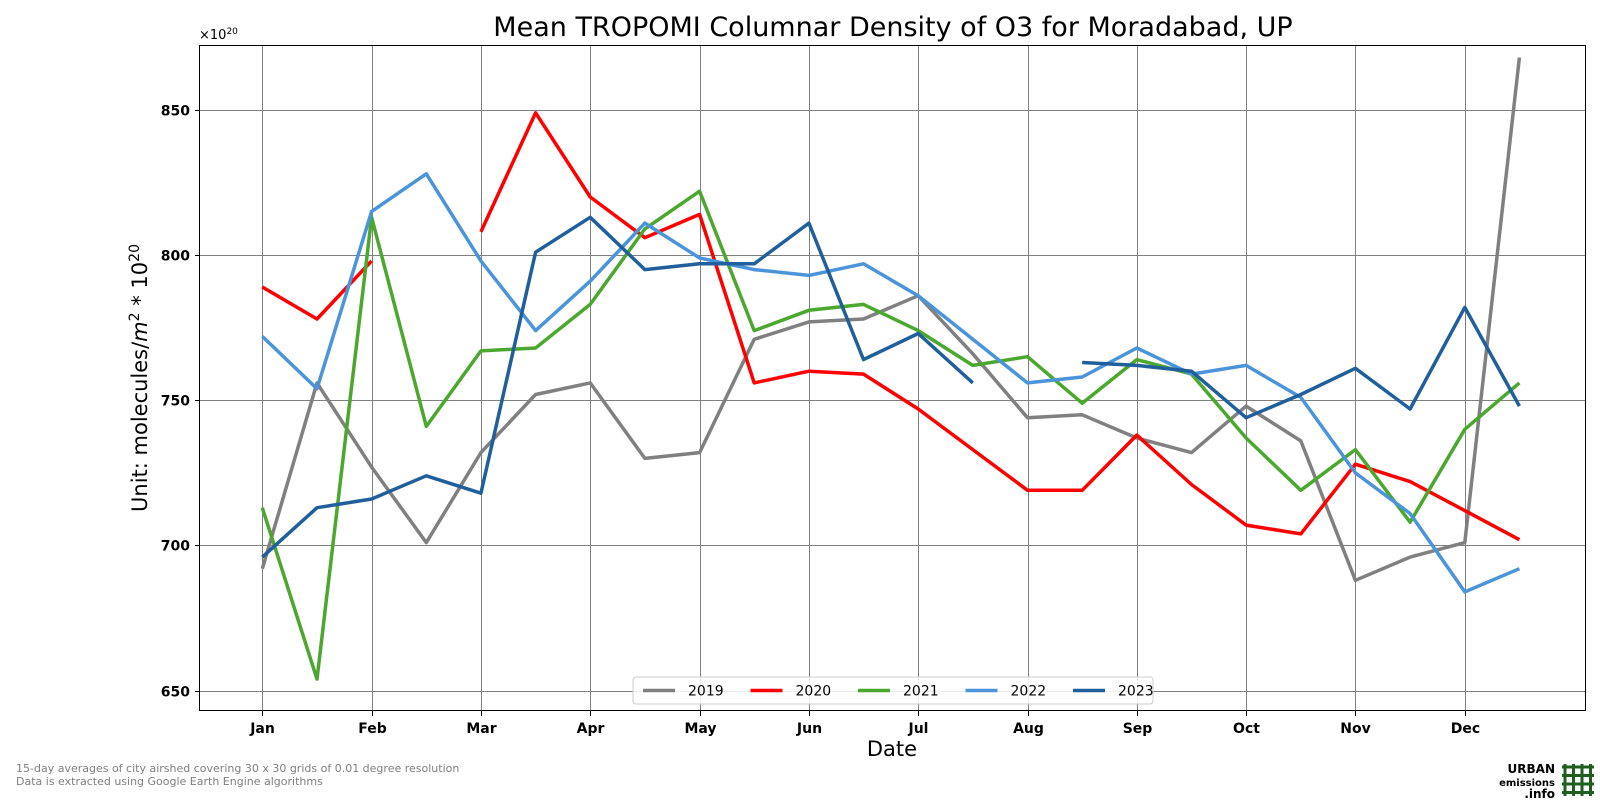  I want to click on urban-emissions-logo: URBAN emissions .info, so click(1546, 781).